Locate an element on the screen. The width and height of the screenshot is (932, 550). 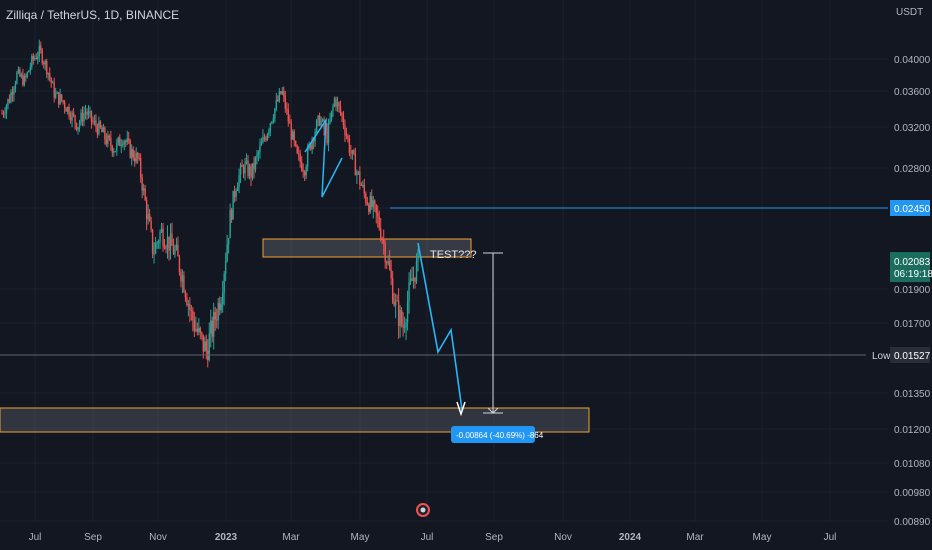
y-tick-label: 0.01900 is located at coordinates (912, 290).